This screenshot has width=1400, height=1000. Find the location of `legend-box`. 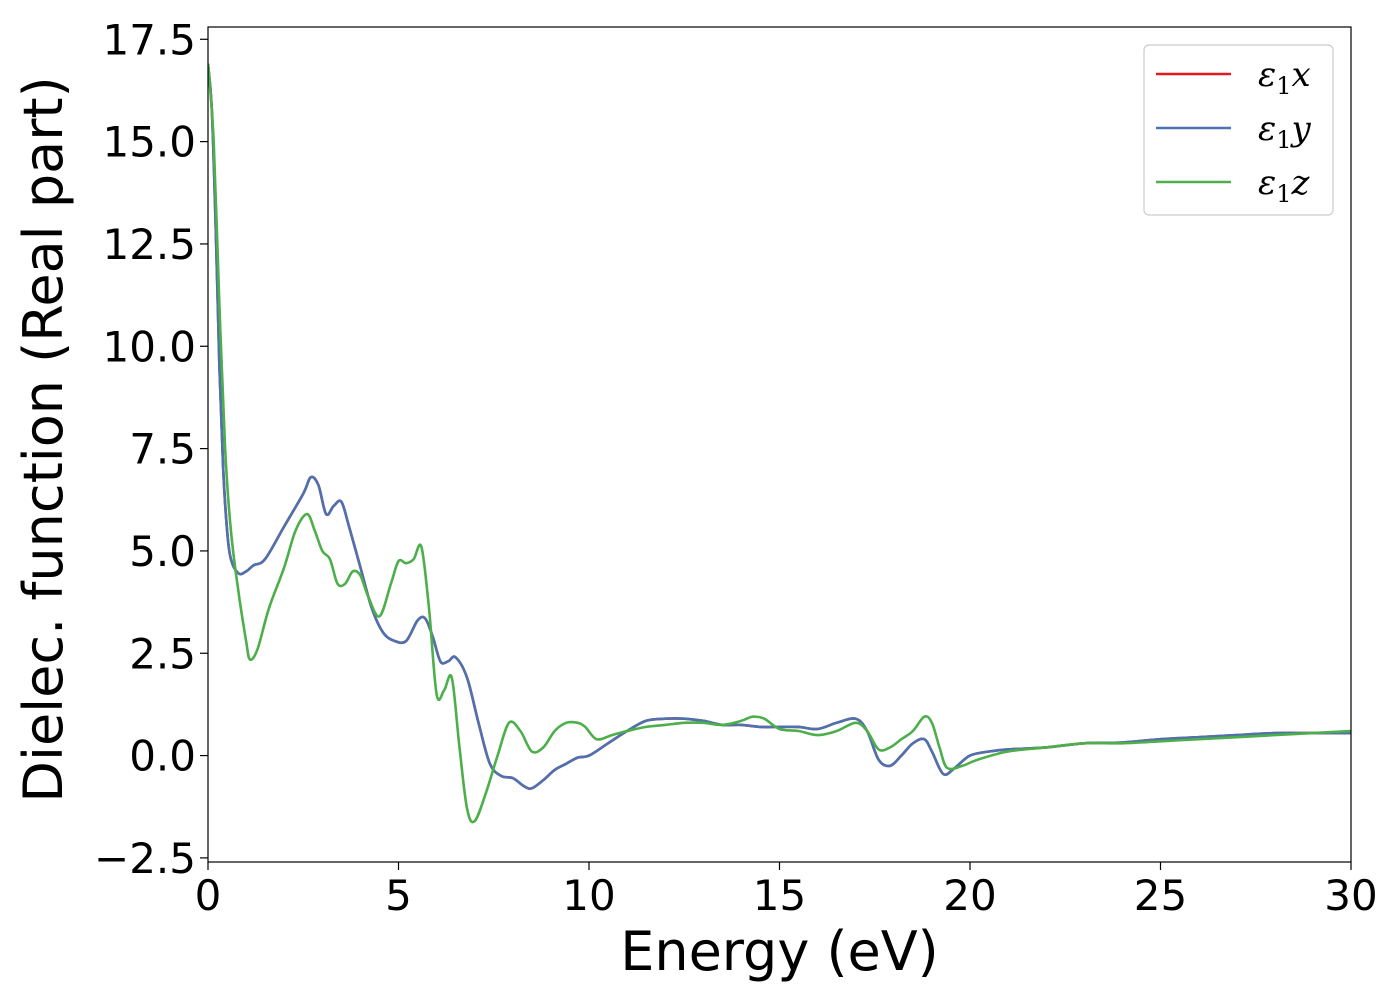

legend-box is located at coordinates (1238, 130).